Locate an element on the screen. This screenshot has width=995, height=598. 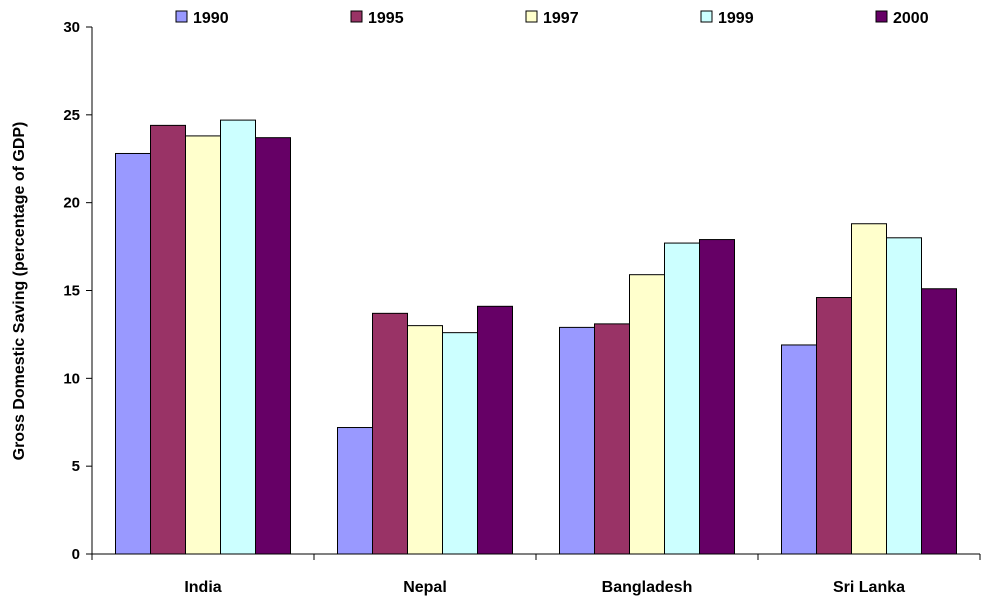
legend-label: 2000 is located at coordinates (911, 18).